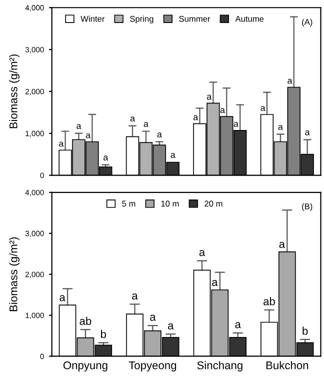 The height and width of the screenshot is (381, 324). What do you see at coordinates (249, 19) in the screenshot?
I see `legend-label: Autume` at bounding box center [249, 19].